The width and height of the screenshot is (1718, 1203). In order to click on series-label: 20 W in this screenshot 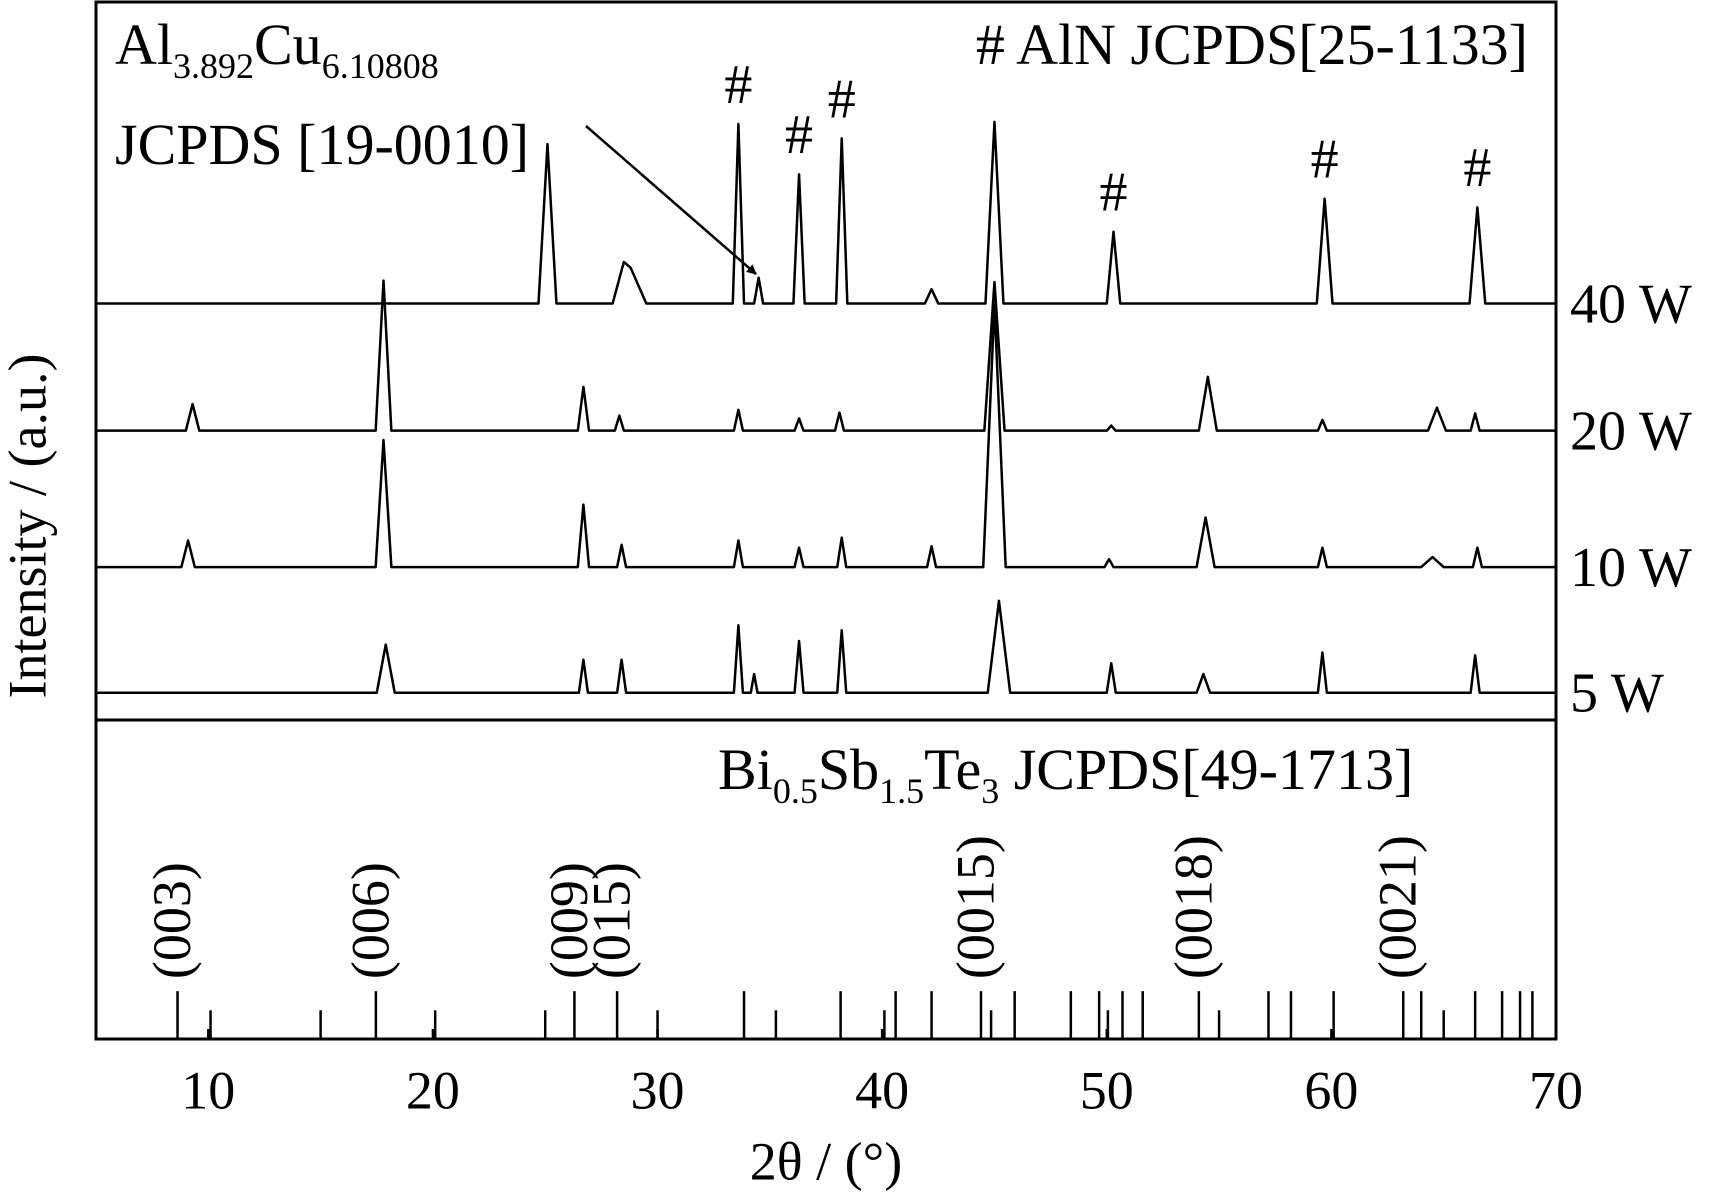, I will do `click(1631, 431)`.